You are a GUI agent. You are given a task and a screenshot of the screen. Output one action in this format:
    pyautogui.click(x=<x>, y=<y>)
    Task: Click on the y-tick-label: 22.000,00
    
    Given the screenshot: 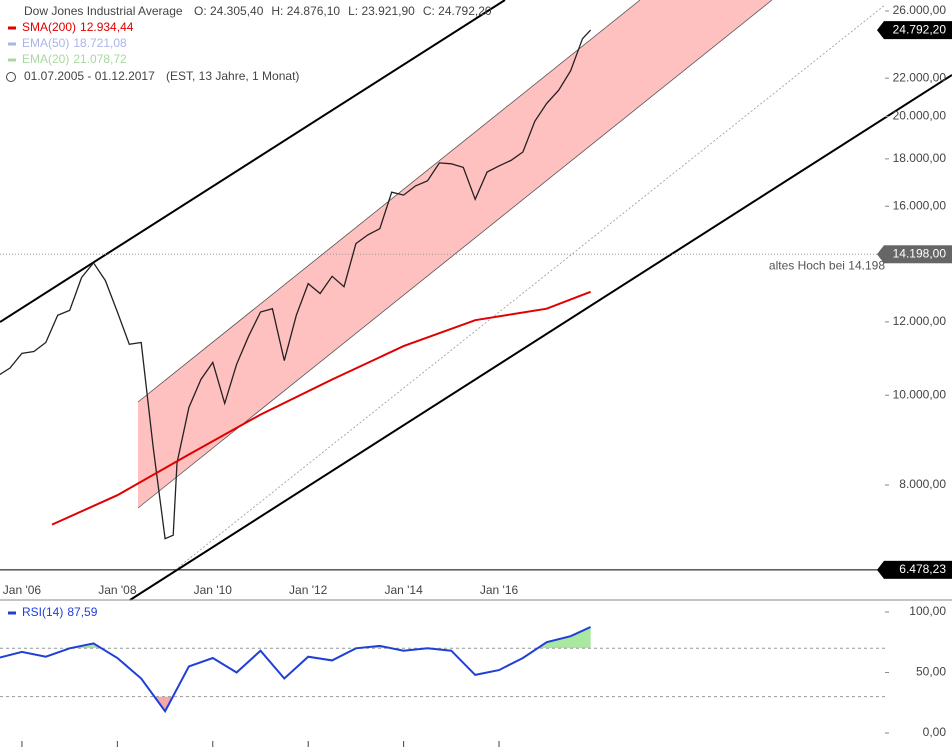 What is the action you would take?
    pyautogui.click(x=920, y=77)
    